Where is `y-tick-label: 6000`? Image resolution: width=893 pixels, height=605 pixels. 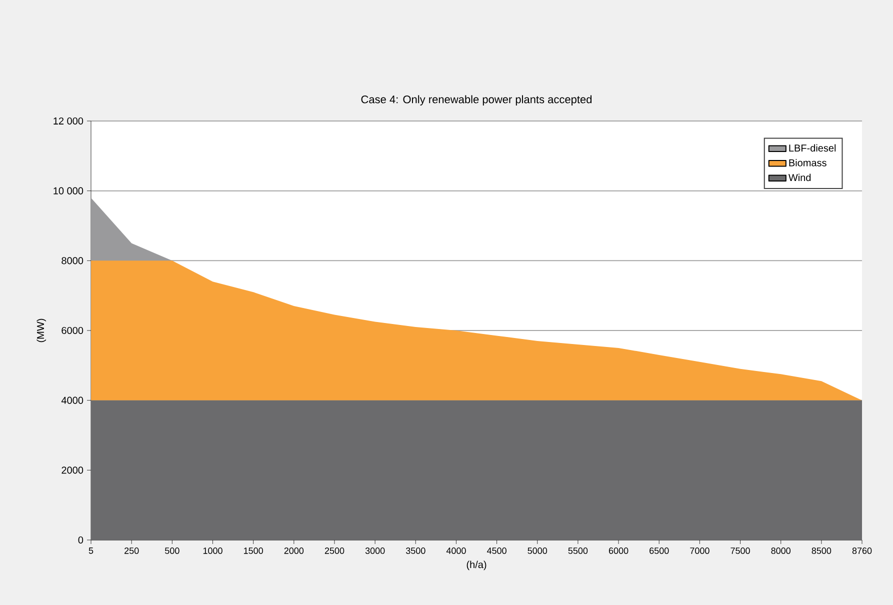 y-tick-label: 6000 is located at coordinates (73, 330).